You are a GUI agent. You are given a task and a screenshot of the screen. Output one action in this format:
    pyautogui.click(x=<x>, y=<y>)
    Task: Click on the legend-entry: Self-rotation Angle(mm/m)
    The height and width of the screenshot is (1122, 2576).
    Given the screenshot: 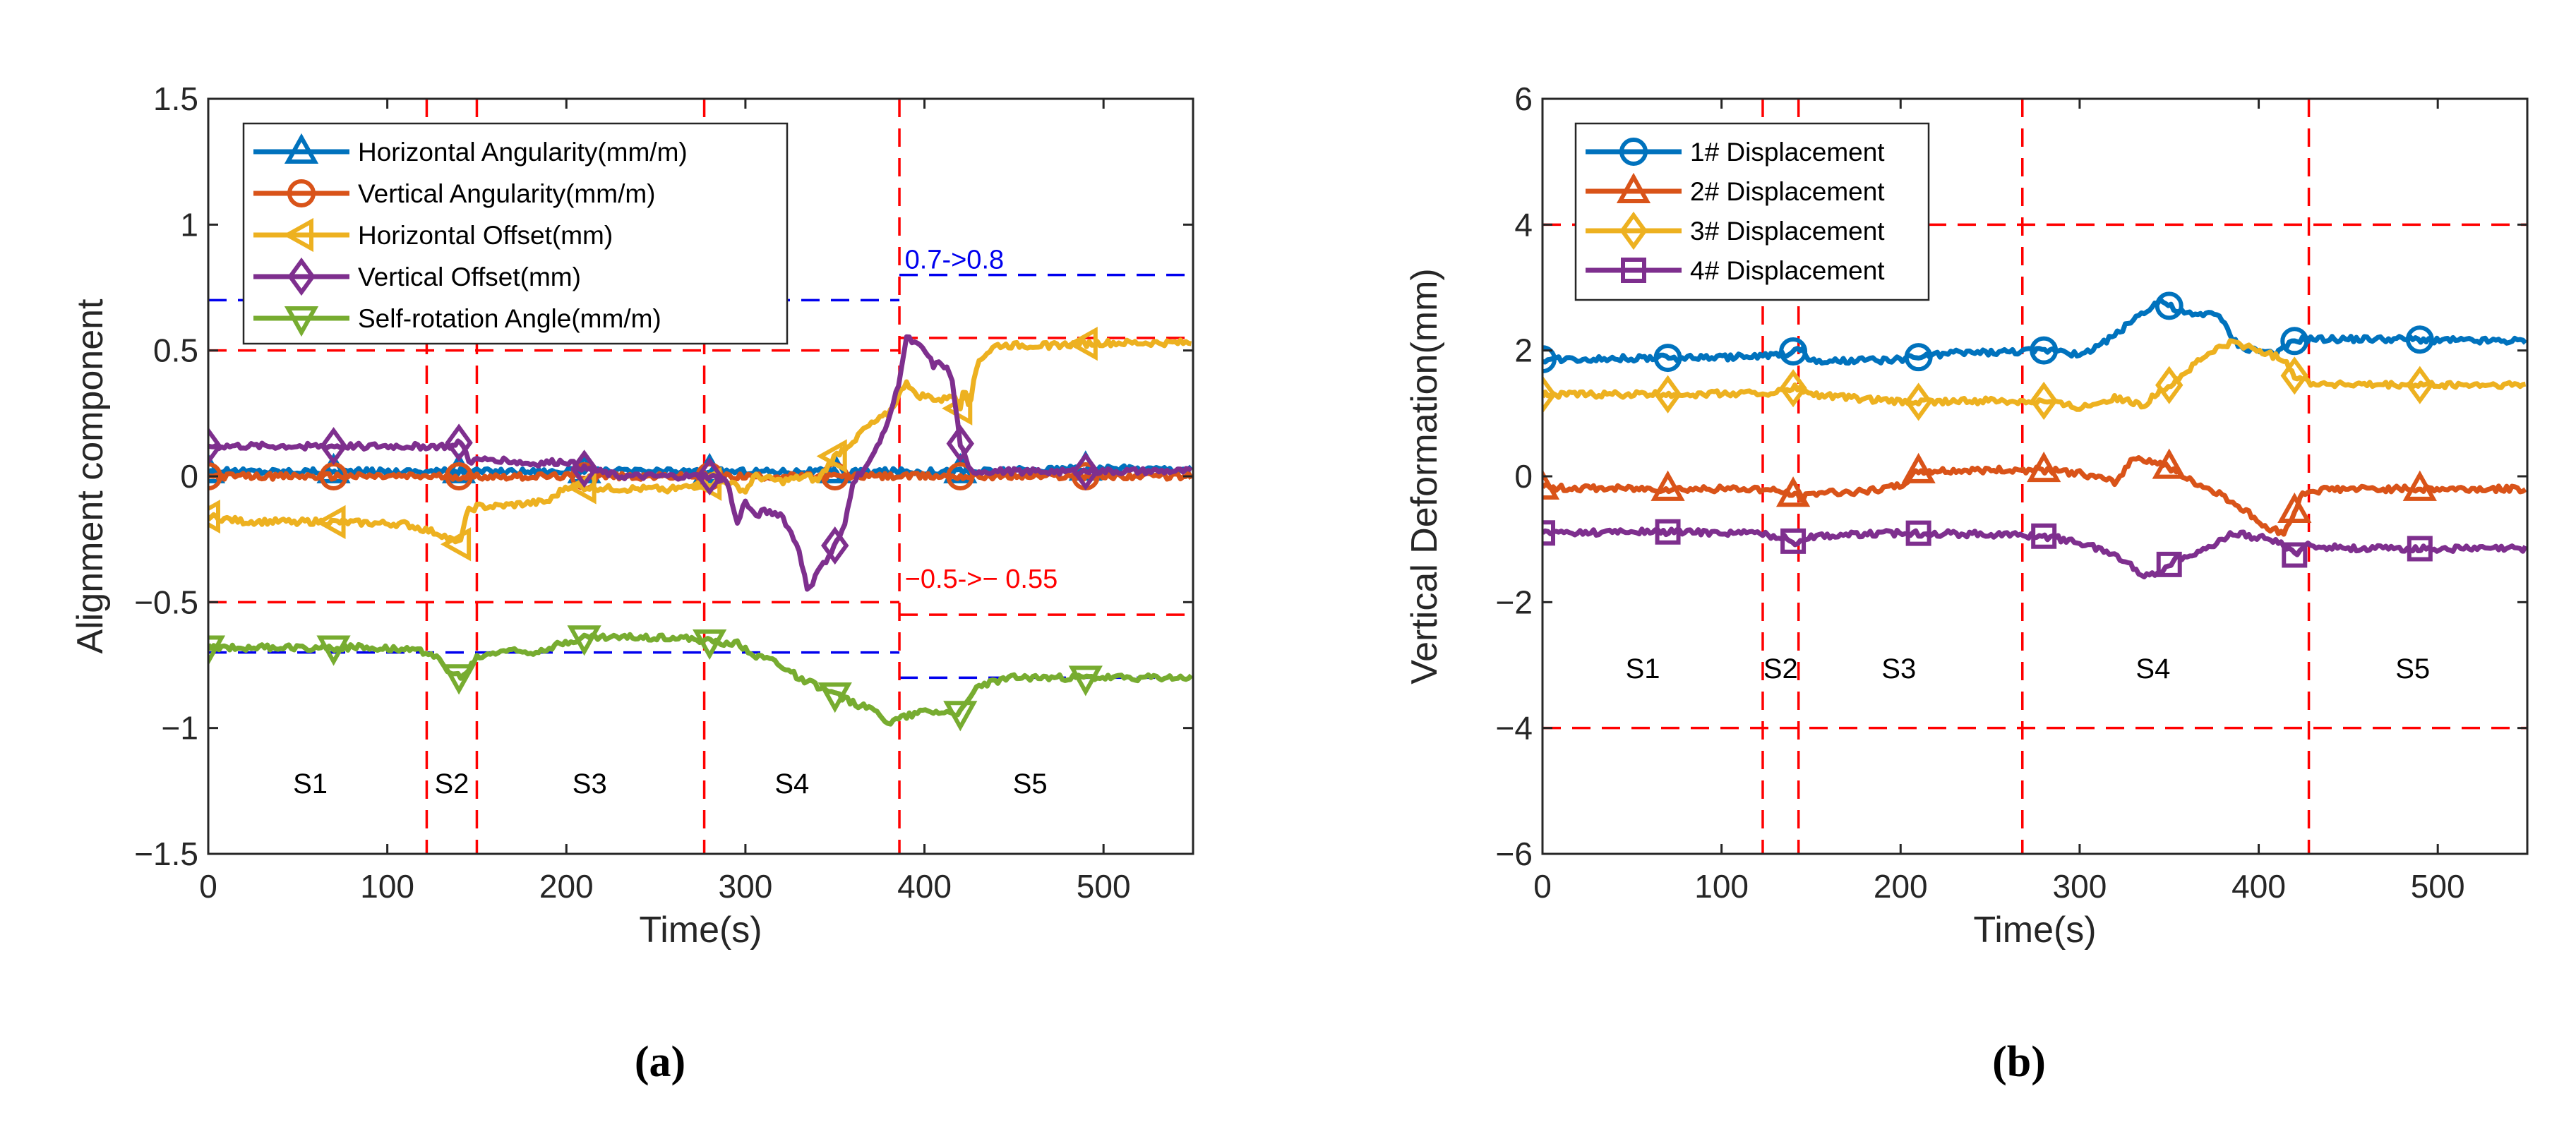 What is the action you would take?
    pyautogui.click(x=509, y=318)
    